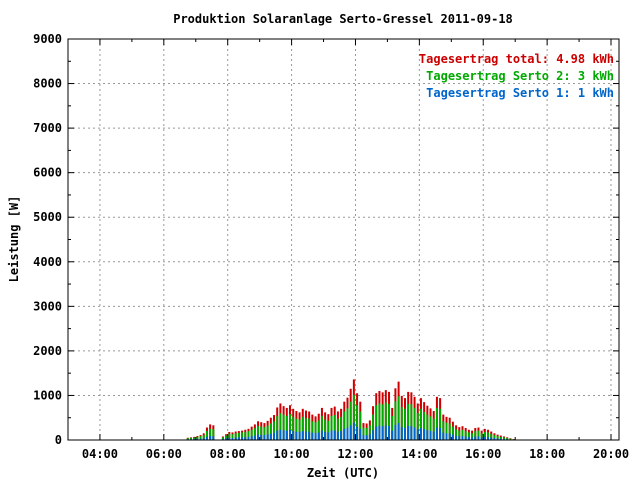  What do you see at coordinates (483, 454) in the screenshot?
I see `x-tick-label: 16:00` at bounding box center [483, 454].